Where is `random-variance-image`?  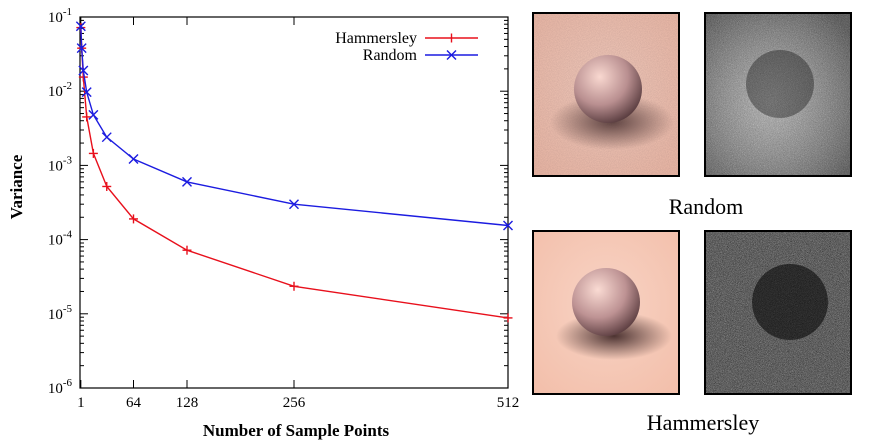
random-variance-image is located at coordinates (778, 94).